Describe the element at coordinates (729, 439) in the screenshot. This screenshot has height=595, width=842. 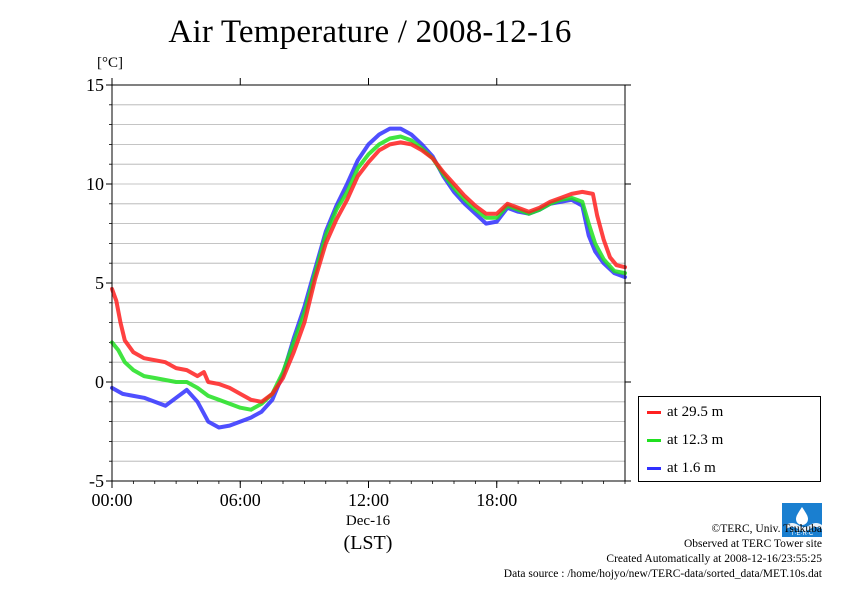
I see `legend: at 29.5 m at 12.3 m at 1.6 m` at that location.